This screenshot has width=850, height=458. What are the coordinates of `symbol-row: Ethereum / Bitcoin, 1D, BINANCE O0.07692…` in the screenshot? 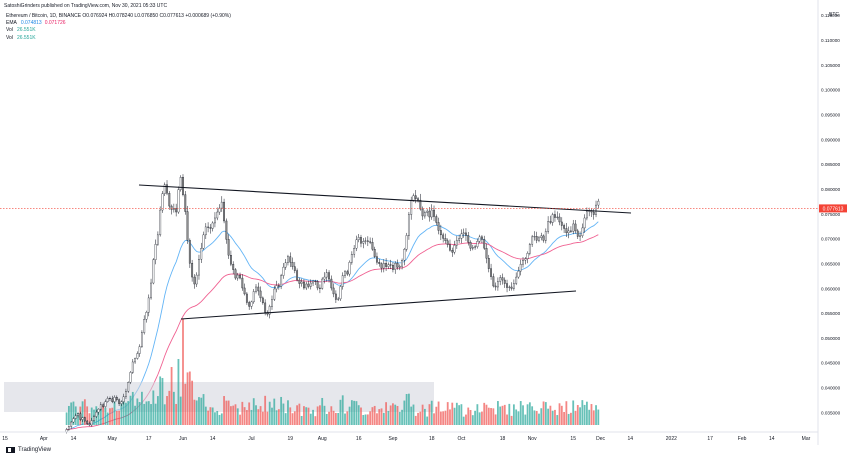 It's located at (118, 16).